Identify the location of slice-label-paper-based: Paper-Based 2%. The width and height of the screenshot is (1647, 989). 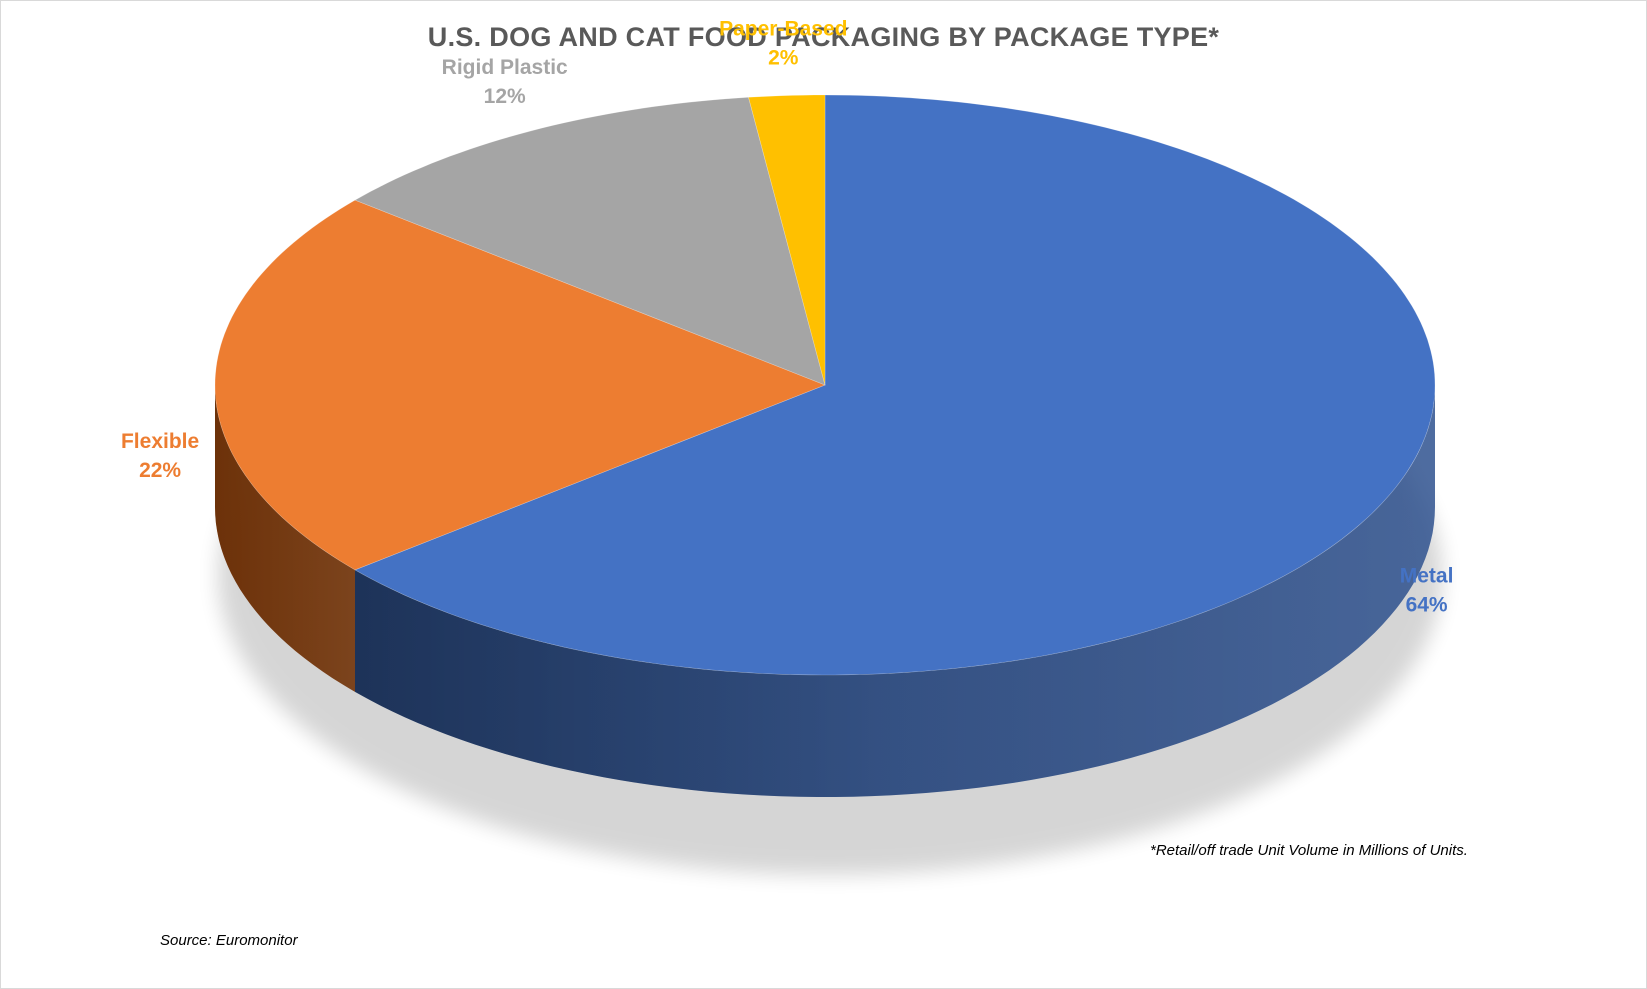
(783, 44).